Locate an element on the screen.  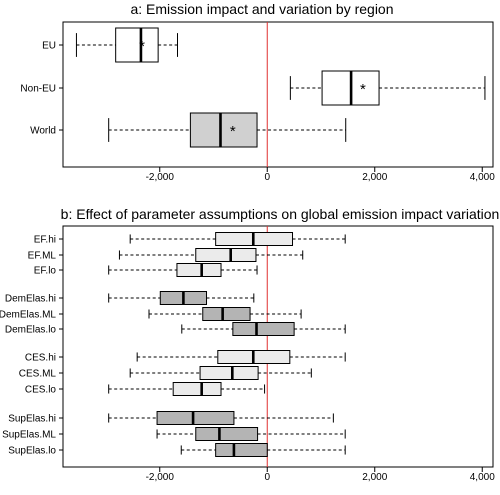
category-label: SupElas.hi is located at coordinates (32, 419).